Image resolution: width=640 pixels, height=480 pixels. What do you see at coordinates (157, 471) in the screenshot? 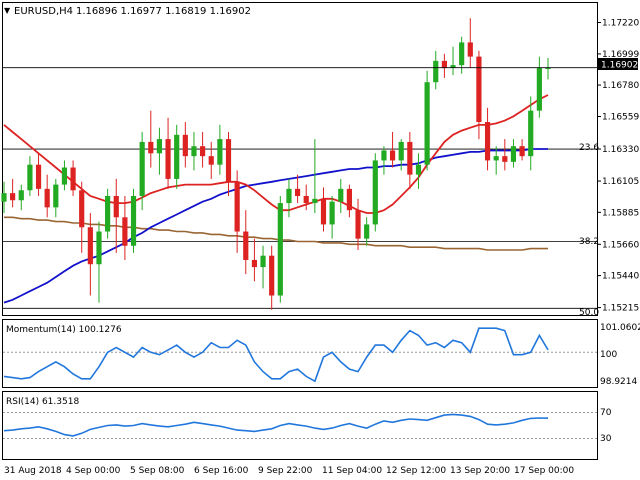
I see `time-label: 5 Sep 08:00` at bounding box center [157, 471].